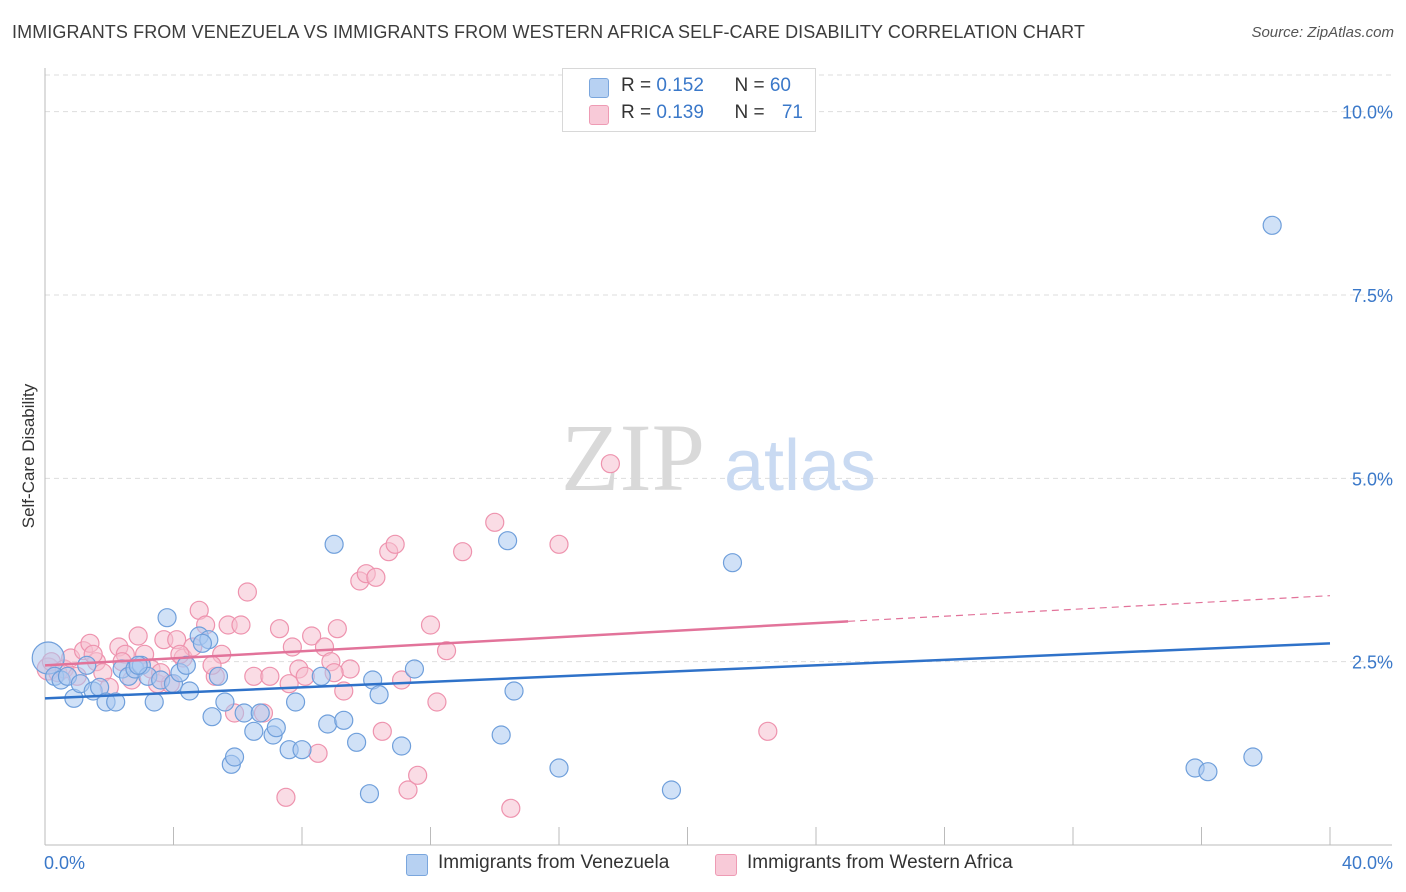 This screenshot has height=892, width=1406. Describe the element at coordinates (28, 455) in the screenshot. I see `y-axis-label: Self-Care Disability` at that location.